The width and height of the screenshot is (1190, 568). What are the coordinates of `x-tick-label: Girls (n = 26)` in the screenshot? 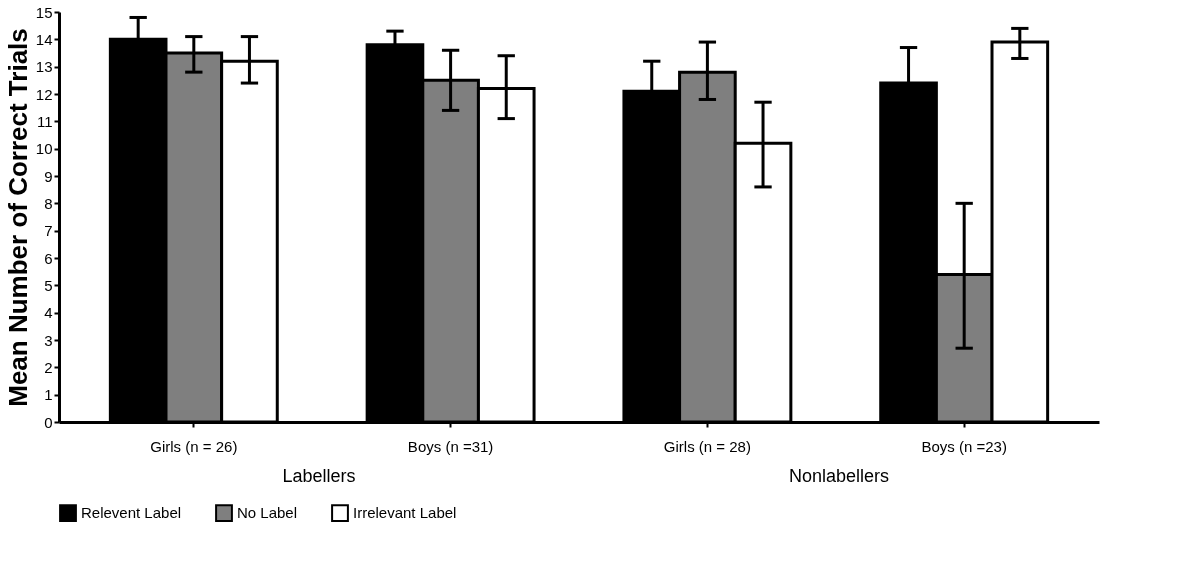 It's located at (194, 446).